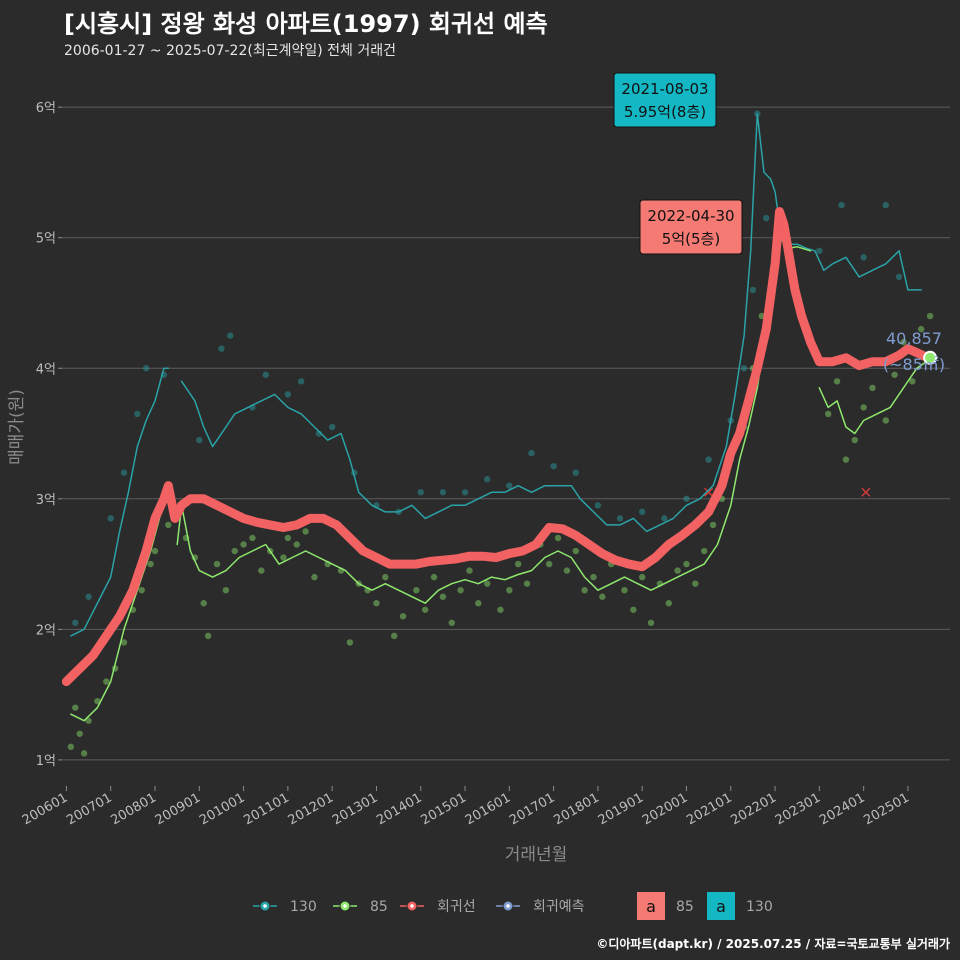  Describe the element at coordinates (46, 239) in the screenshot. I see `y-tick-label: 5억` at that location.